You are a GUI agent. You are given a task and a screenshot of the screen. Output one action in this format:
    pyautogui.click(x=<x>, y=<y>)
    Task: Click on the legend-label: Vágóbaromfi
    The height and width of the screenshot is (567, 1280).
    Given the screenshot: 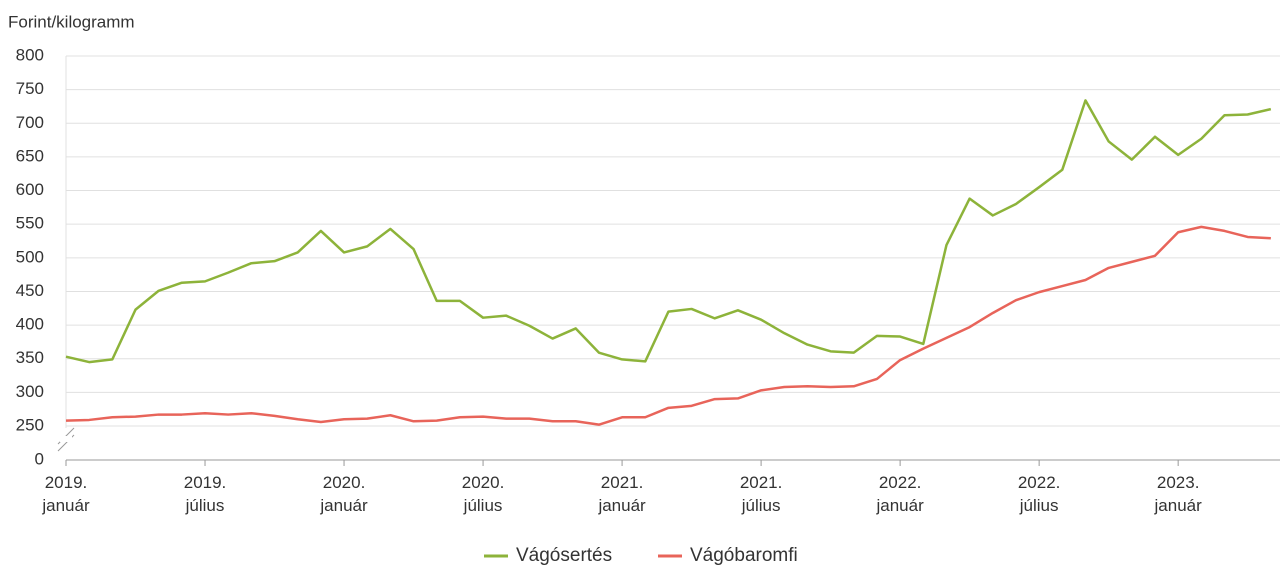 What is the action you would take?
    pyautogui.click(x=744, y=555)
    